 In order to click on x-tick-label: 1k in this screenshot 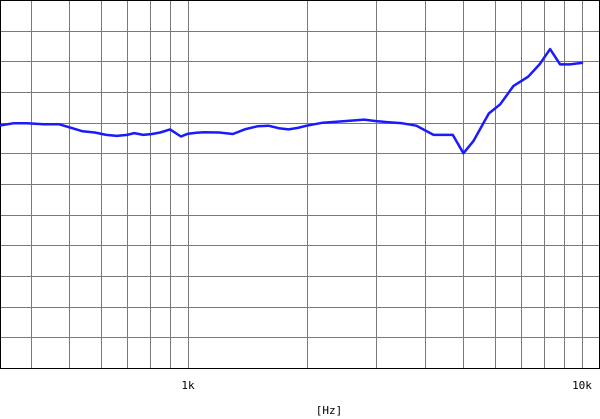, I will do `click(188, 385)`.